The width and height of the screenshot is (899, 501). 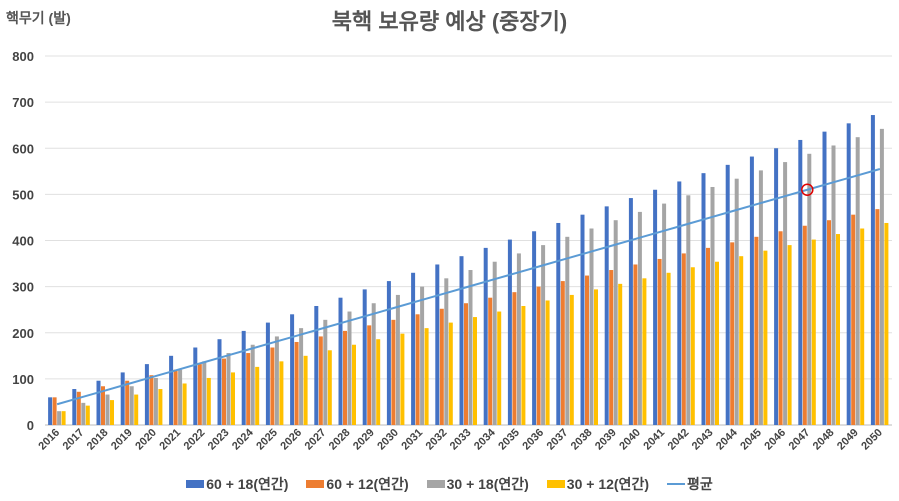 What do you see at coordinates (195, 440) in the screenshot?
I see `x-tick-label: 2022` at bounding box center [195, 440].